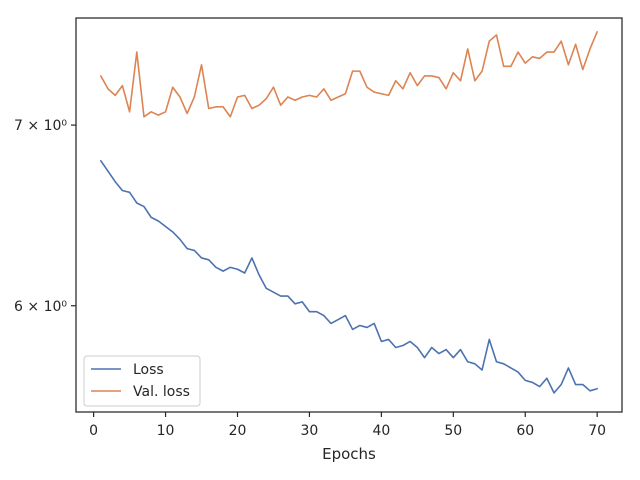 This screenshot has width=640, height=480. I want to click on legend-label-val-loss: Val. loss, so click(161, 392).